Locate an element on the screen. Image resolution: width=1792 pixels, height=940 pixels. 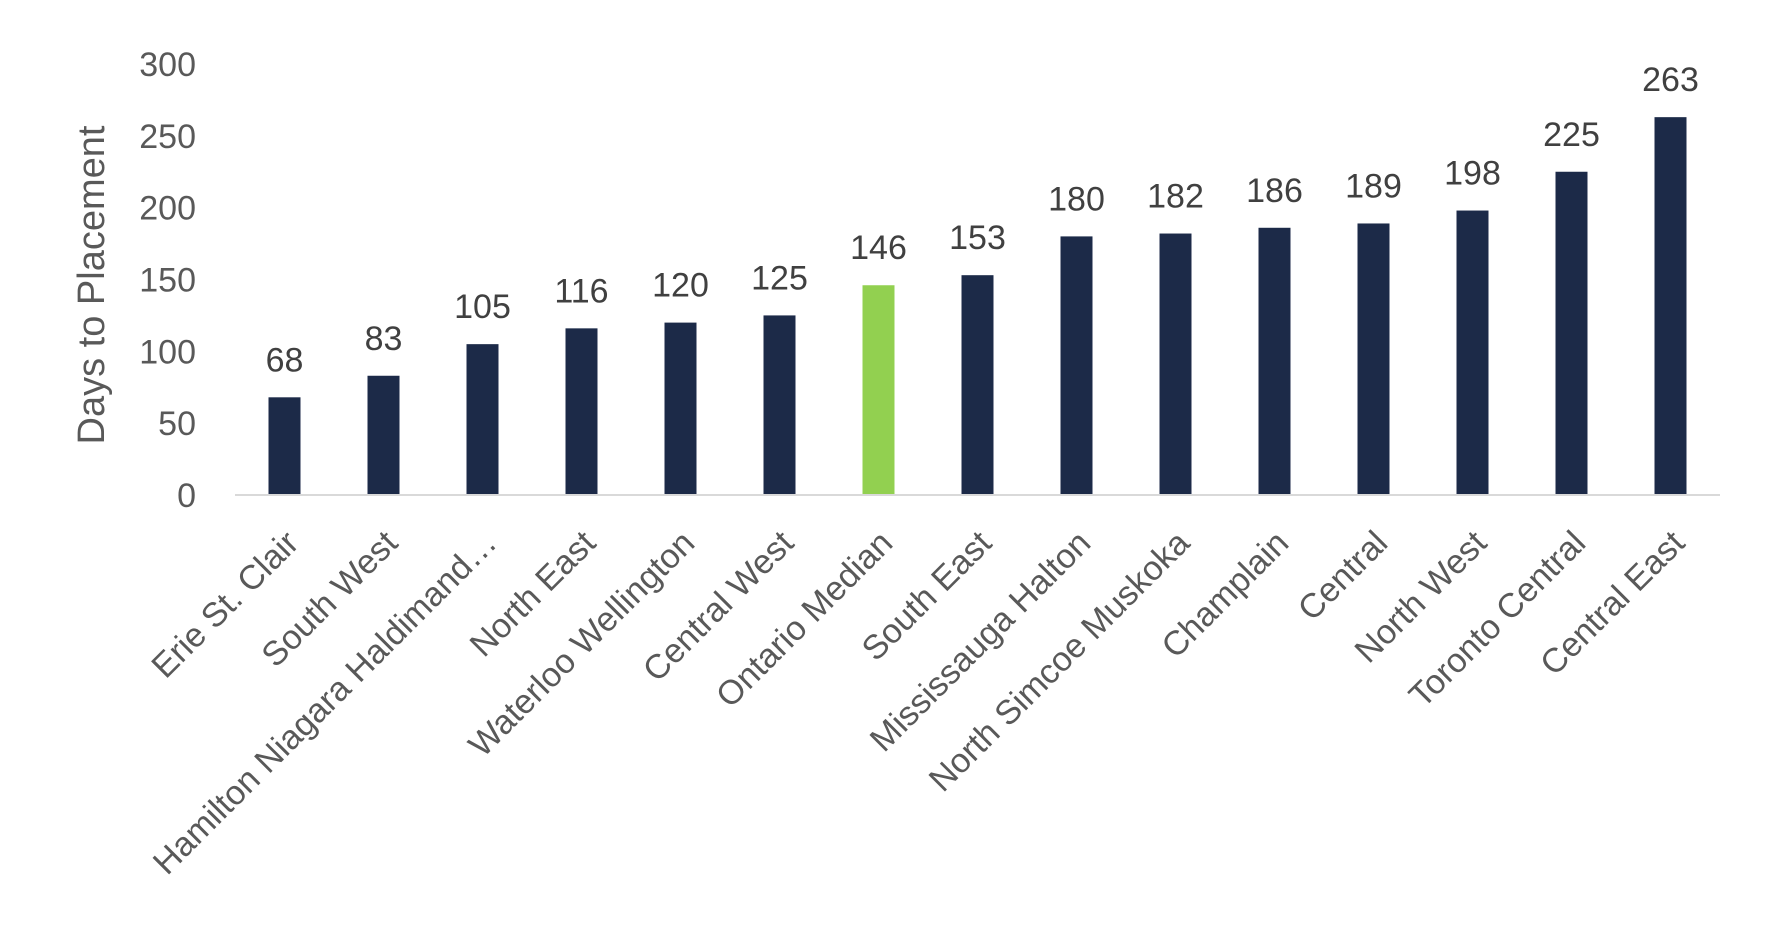
data-label: 189 is located at coordinates (1373, 186).